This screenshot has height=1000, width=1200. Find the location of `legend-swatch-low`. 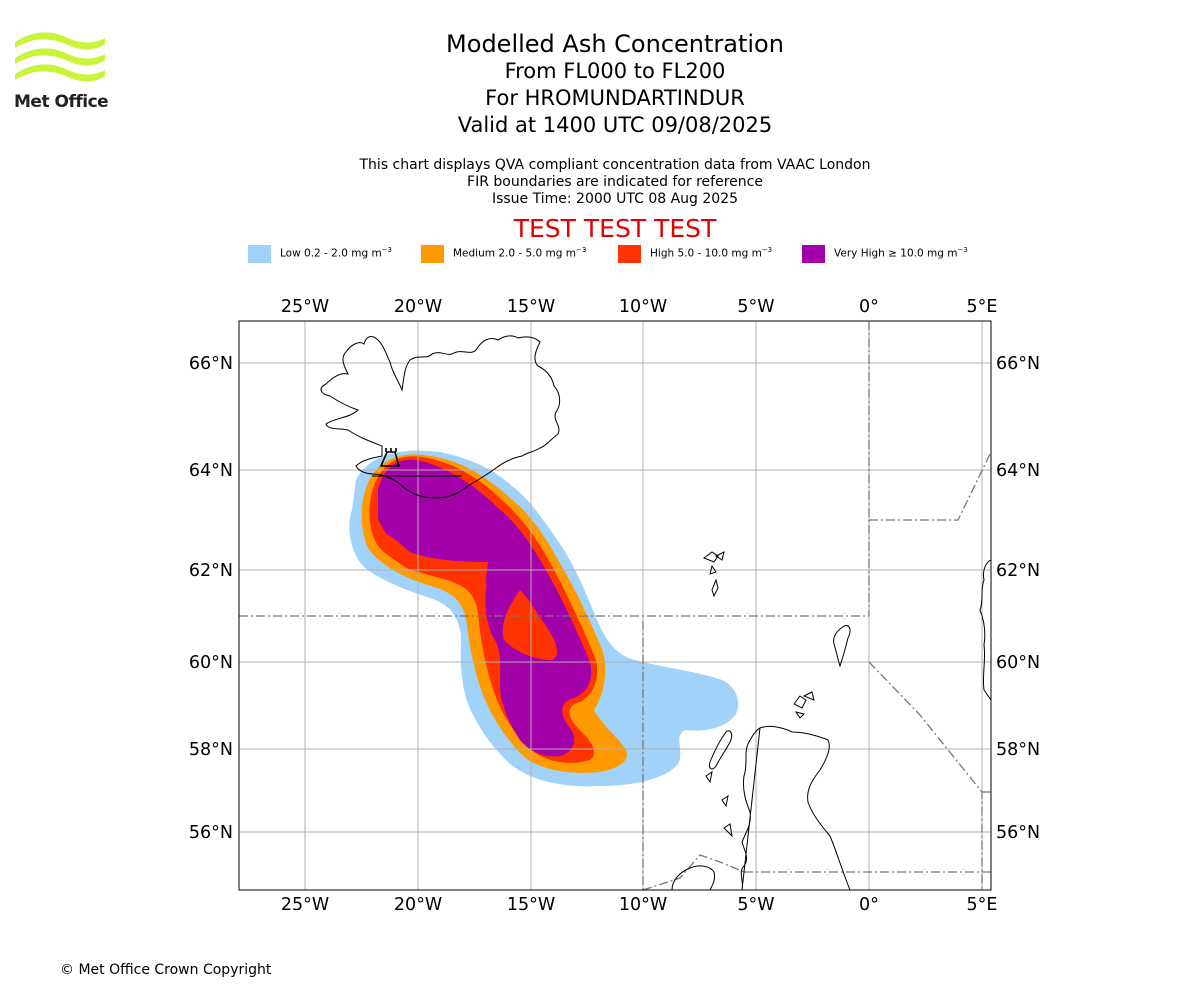

legend-swatch-low is located at coordinates (259, 254).